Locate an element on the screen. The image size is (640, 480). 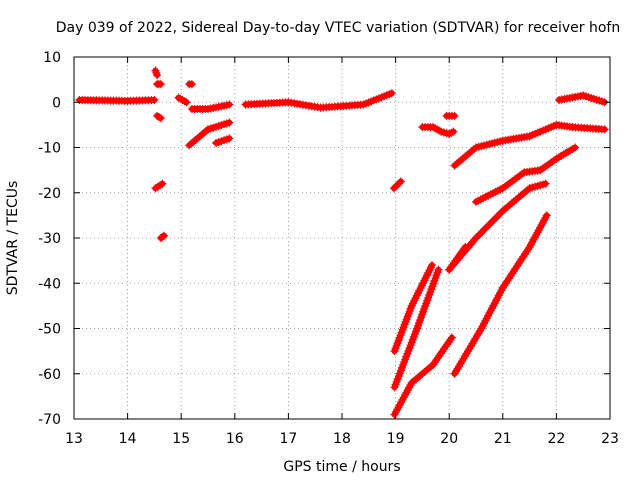
y-tick-label: -10 is located at coordinates (49, 149).